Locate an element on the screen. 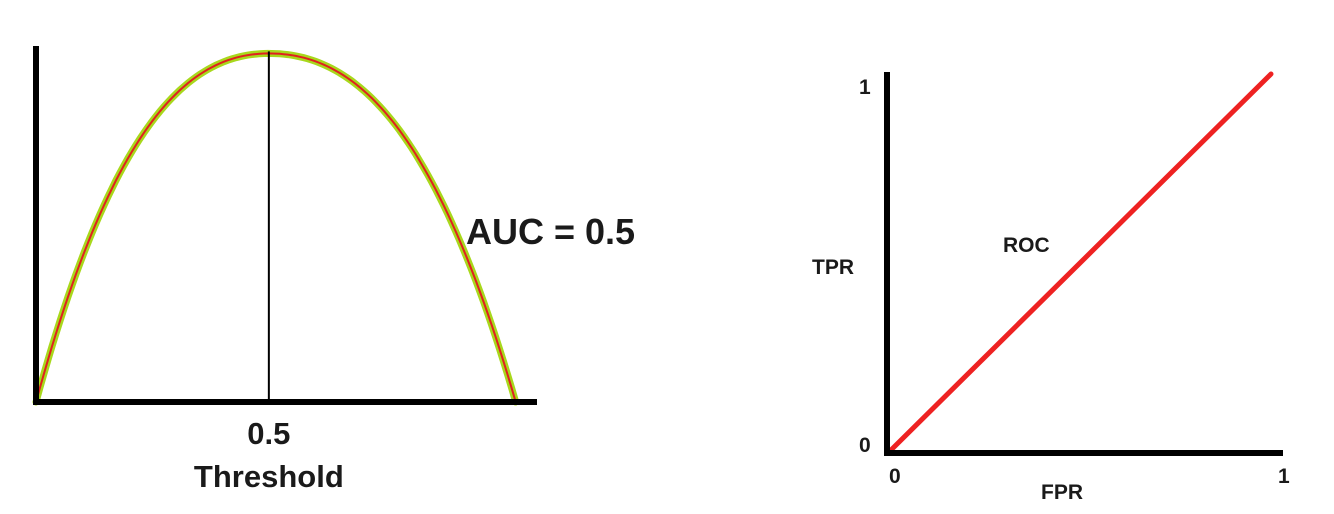 This screenshot has width=1334, height=514. roc-x-axis-label: FPR is located at coordinates (1062, 492).